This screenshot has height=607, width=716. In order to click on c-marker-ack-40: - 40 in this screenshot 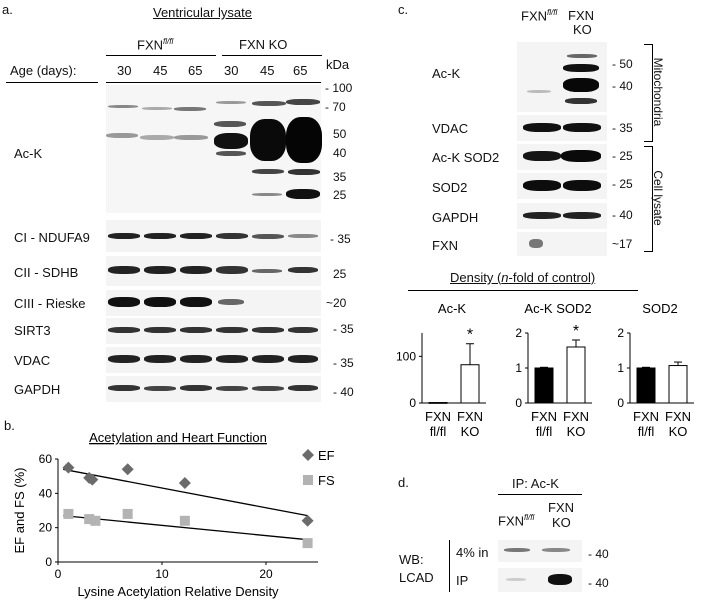, I will do `click(622, 86)`.